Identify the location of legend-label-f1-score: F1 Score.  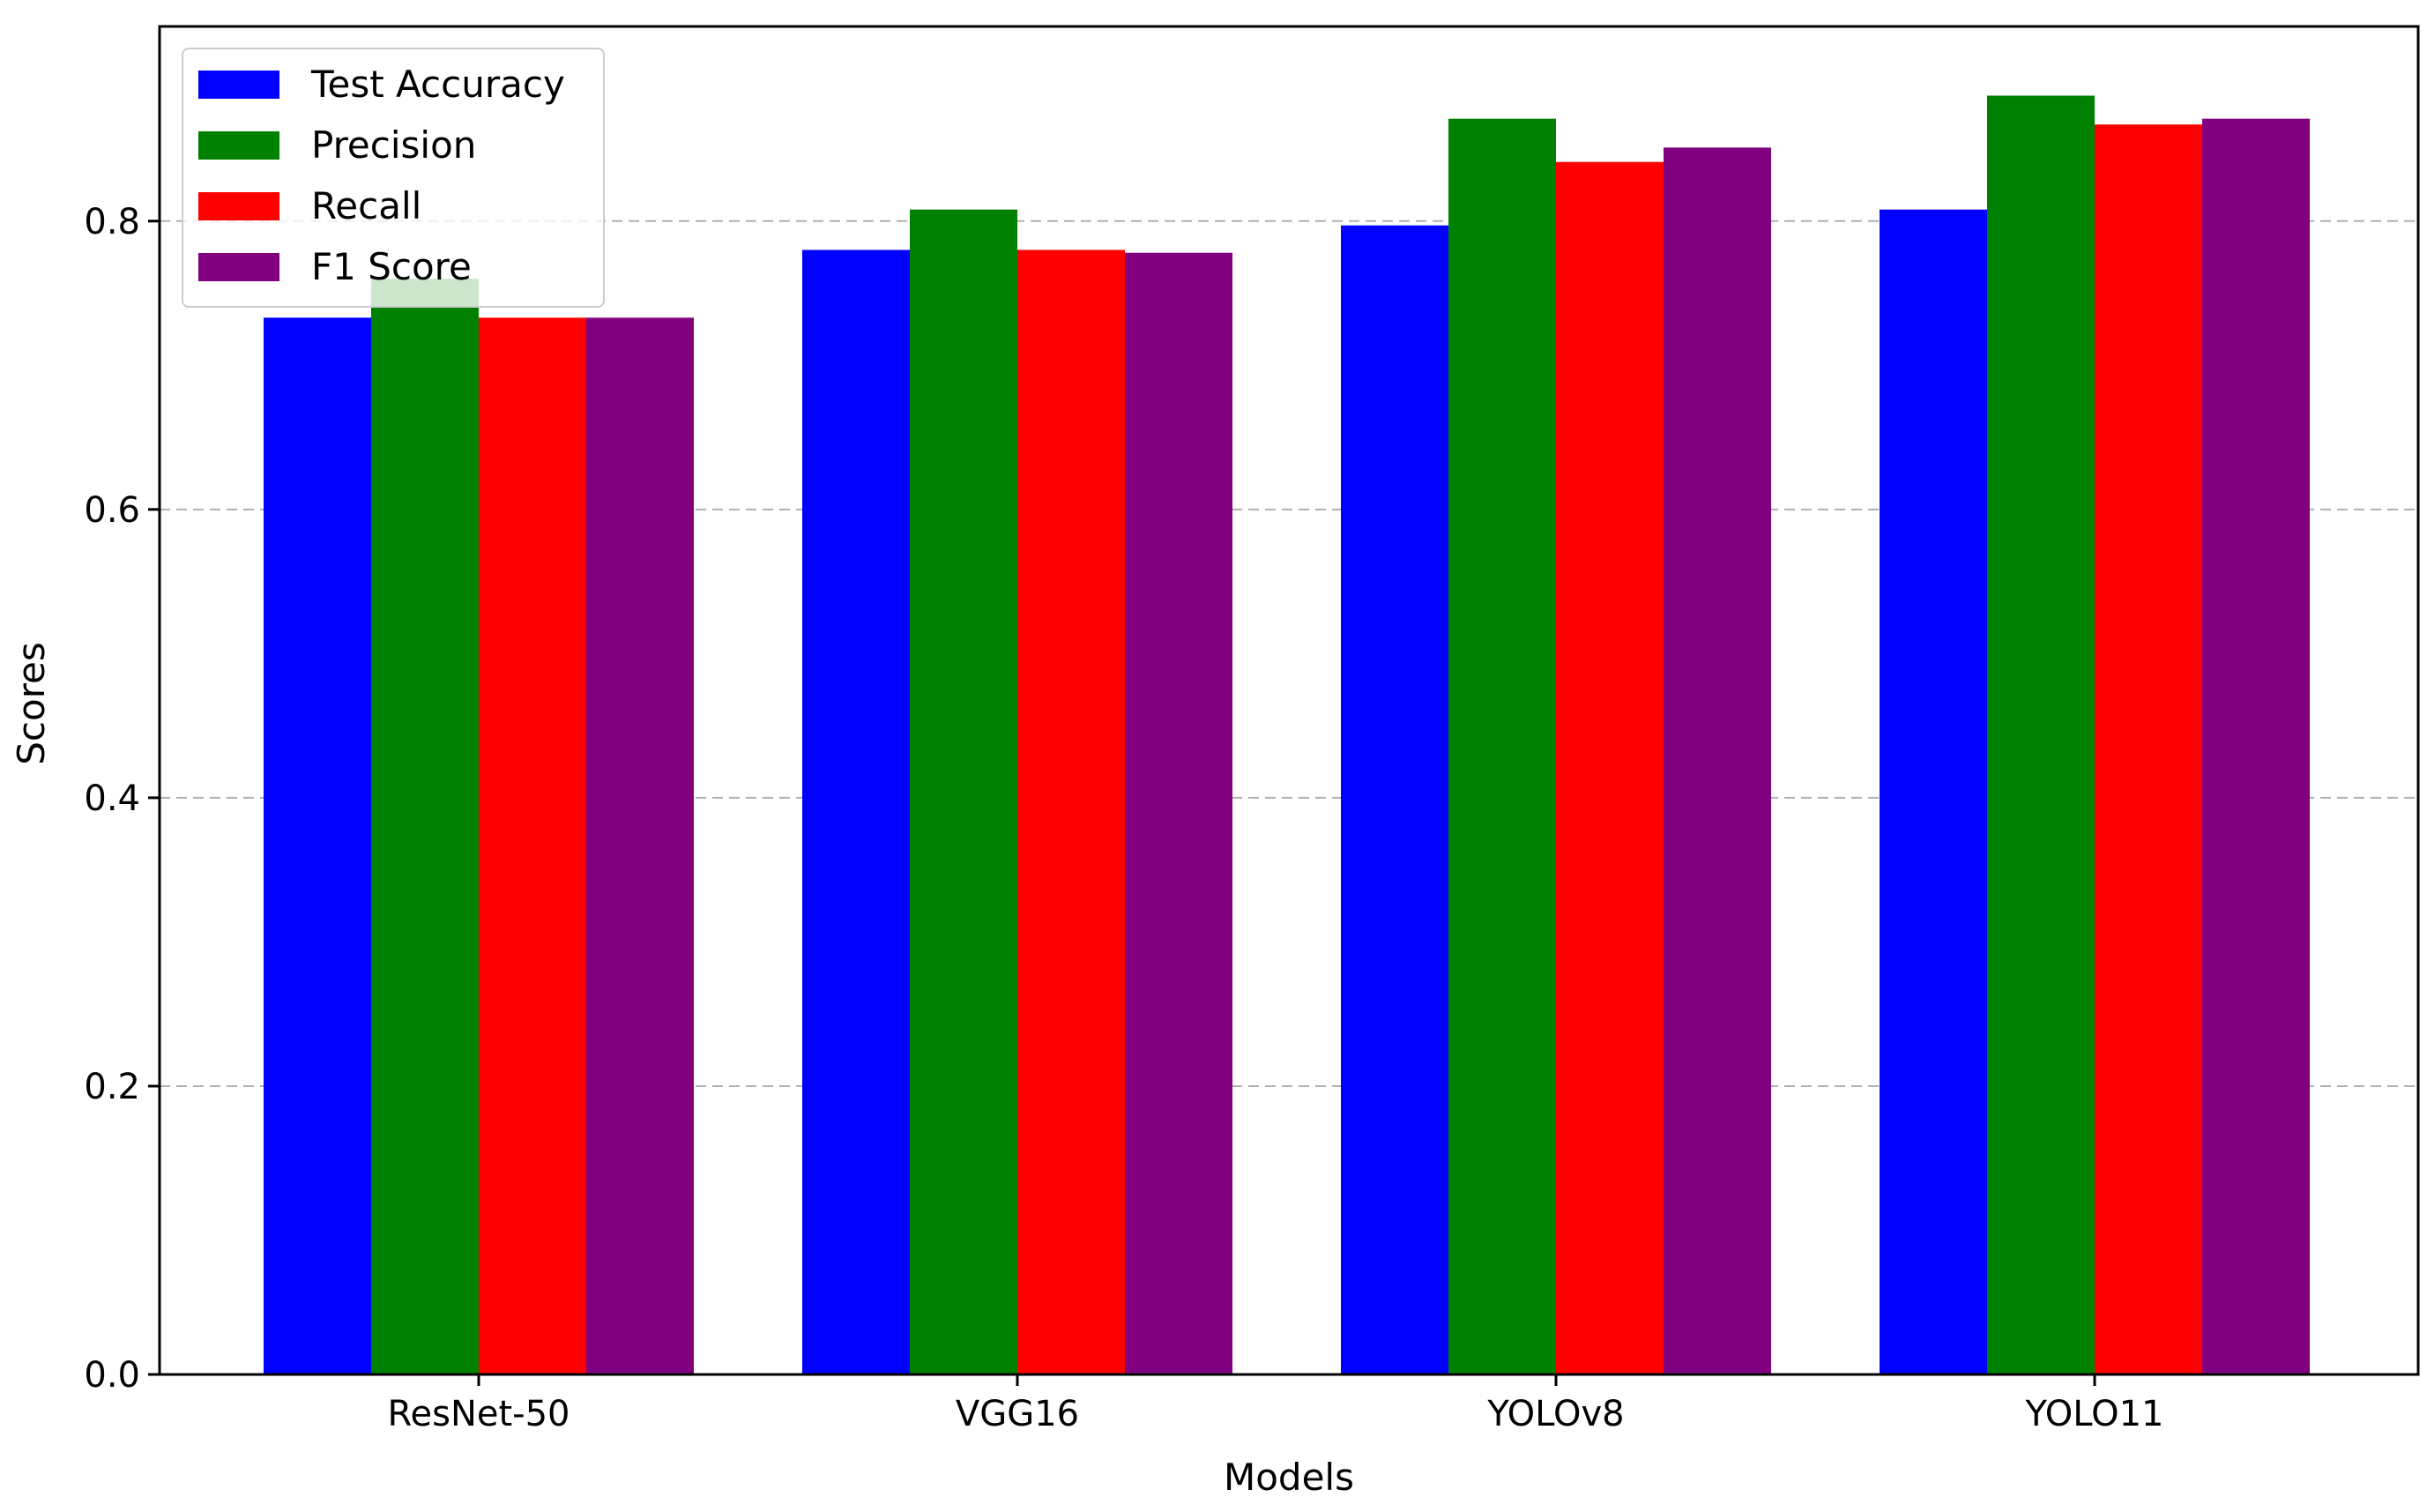
(391, 266).